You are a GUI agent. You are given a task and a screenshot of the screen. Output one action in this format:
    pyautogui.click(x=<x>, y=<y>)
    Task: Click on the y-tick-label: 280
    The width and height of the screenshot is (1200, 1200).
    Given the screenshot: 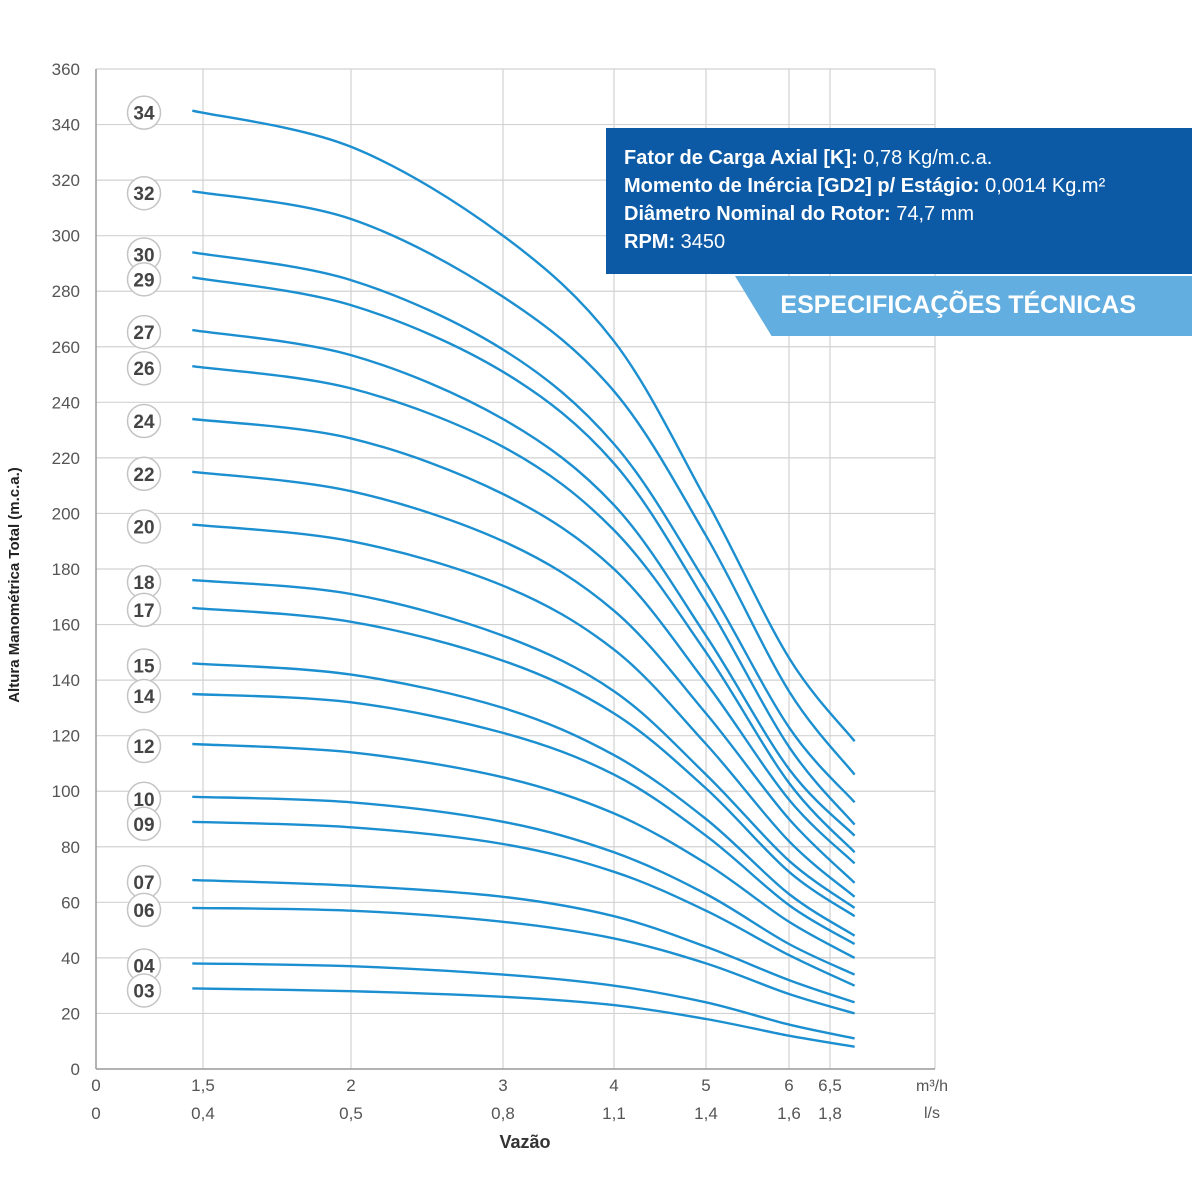 What is the action you would take?
    pyautogui.click(x=66, y=291)
    